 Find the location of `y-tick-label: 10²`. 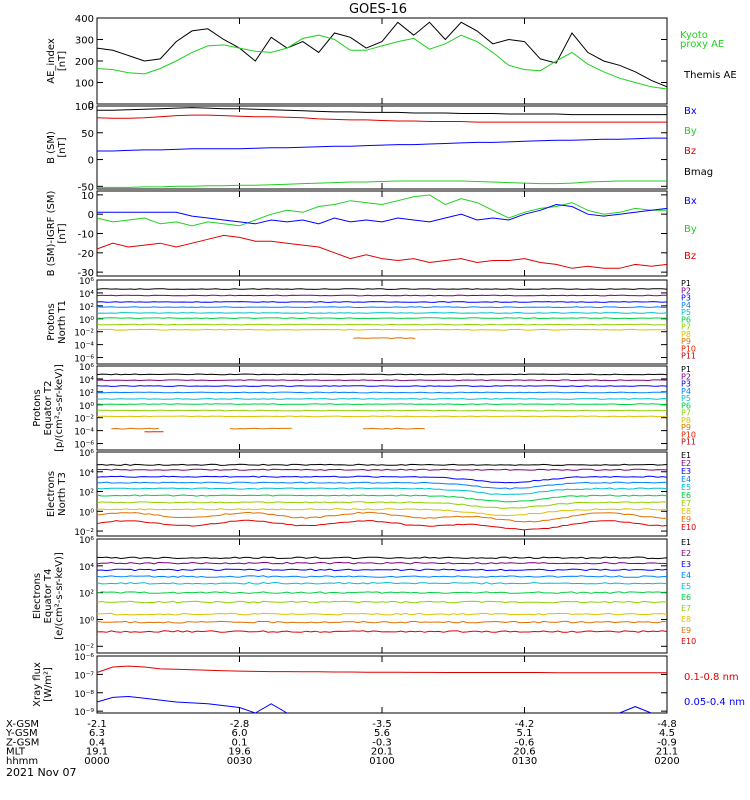

y-tick-label: 10² is located at coordinates (86, 394).